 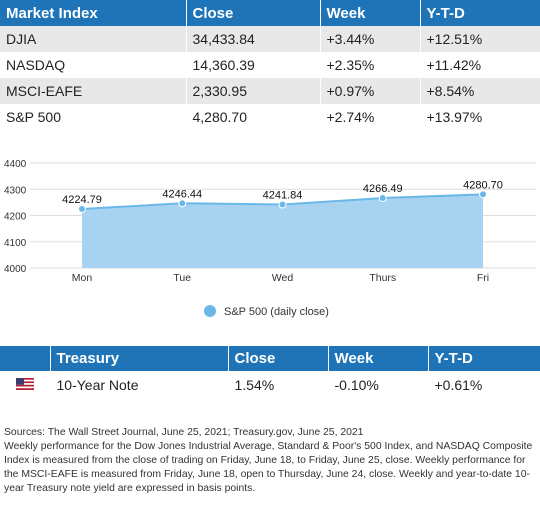 What do you see at coordinates (480, 91) in the screenshot?
I see `index-ytd: +8.54%` at bounding box center [480, 91].